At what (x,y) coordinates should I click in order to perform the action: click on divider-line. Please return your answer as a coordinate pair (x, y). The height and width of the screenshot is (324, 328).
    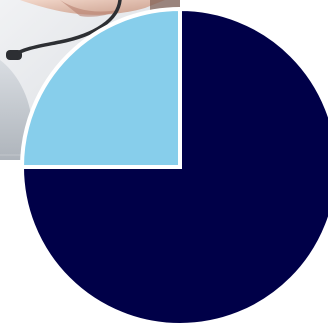
    Looking at the image, I should click on (15, 155).